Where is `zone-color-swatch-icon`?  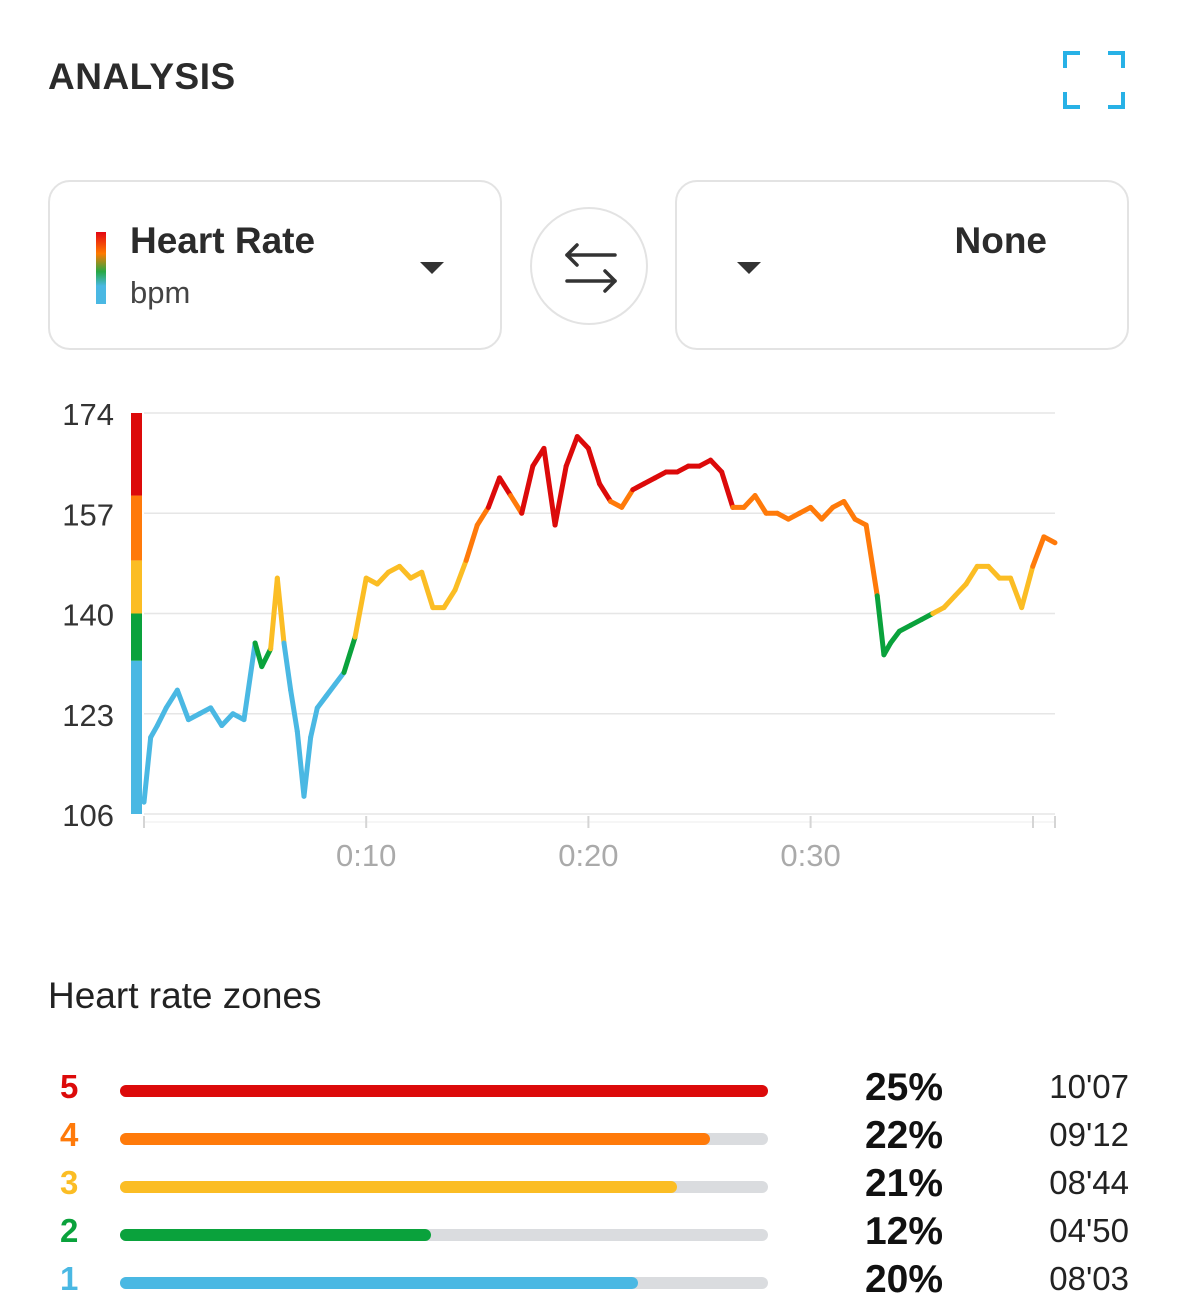
zone-color-swatch-icon is located at coordinates (101, 268).